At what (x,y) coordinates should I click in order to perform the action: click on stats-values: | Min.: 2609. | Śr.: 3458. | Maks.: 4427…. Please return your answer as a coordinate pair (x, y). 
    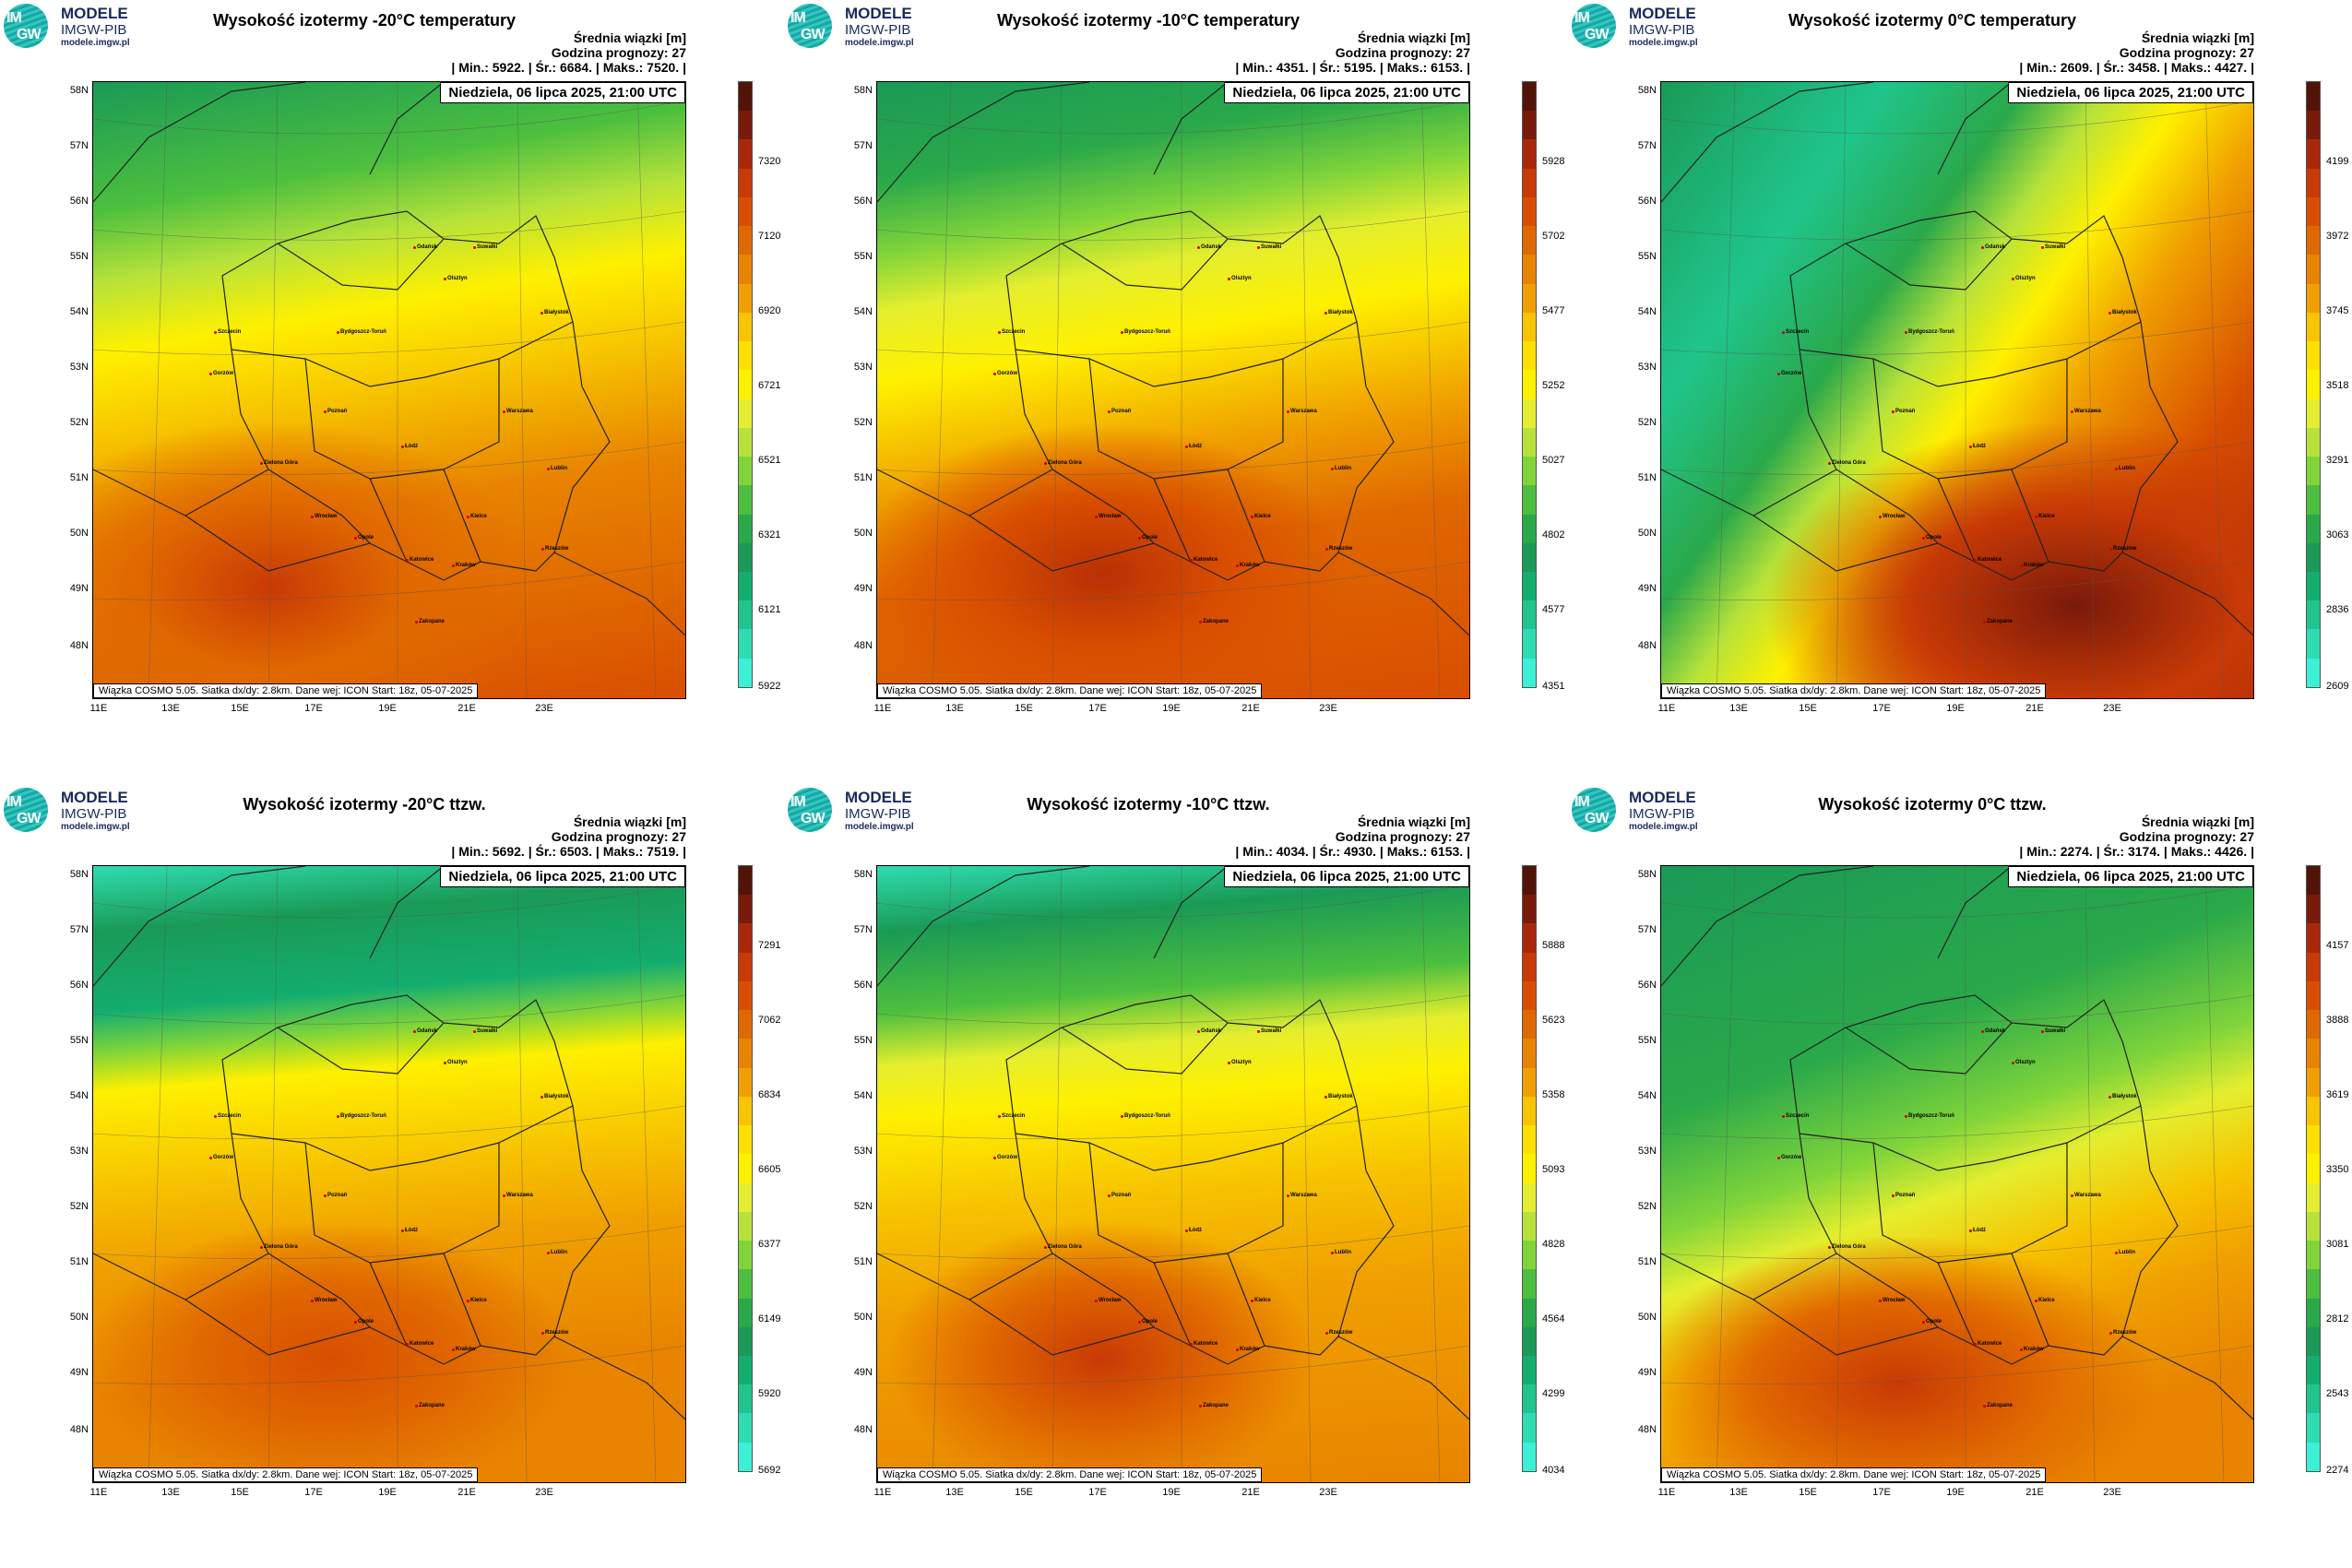
    Looking at the image, I should click on (2136, 67).